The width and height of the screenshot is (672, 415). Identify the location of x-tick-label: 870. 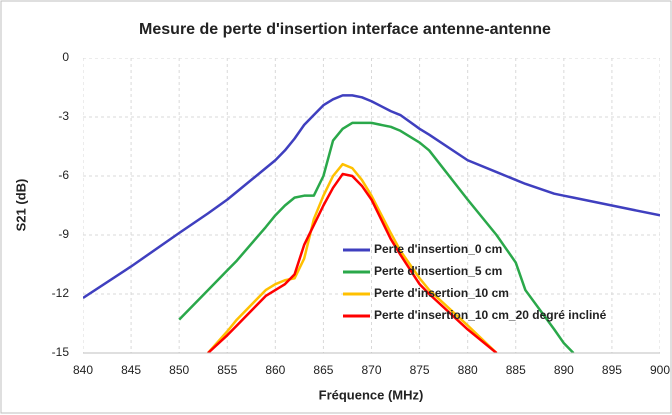
(371, 370).